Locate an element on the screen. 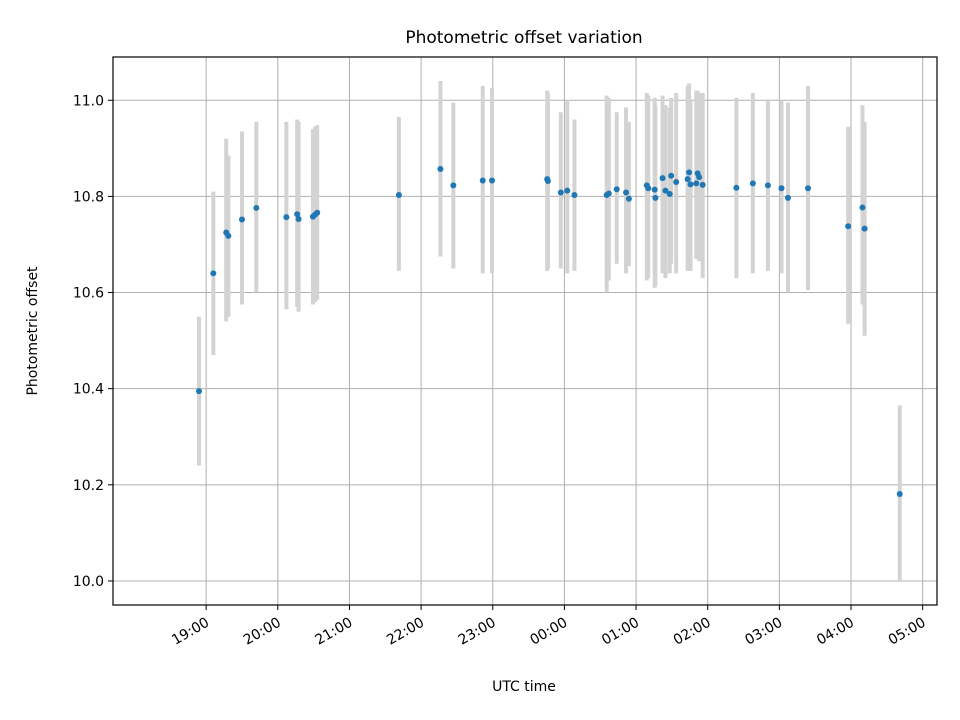  y-tick-label: 10.2 is located at coordinates (88, 486).